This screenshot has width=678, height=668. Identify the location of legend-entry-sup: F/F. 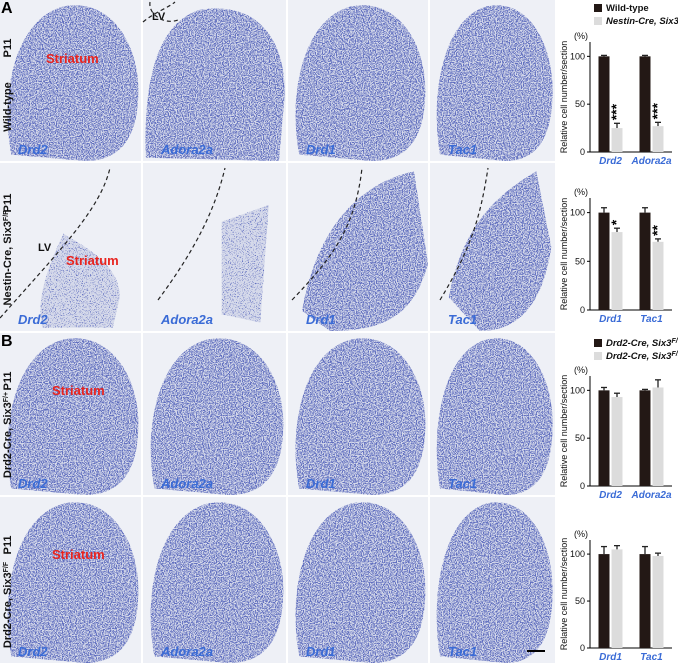
(674, 354).